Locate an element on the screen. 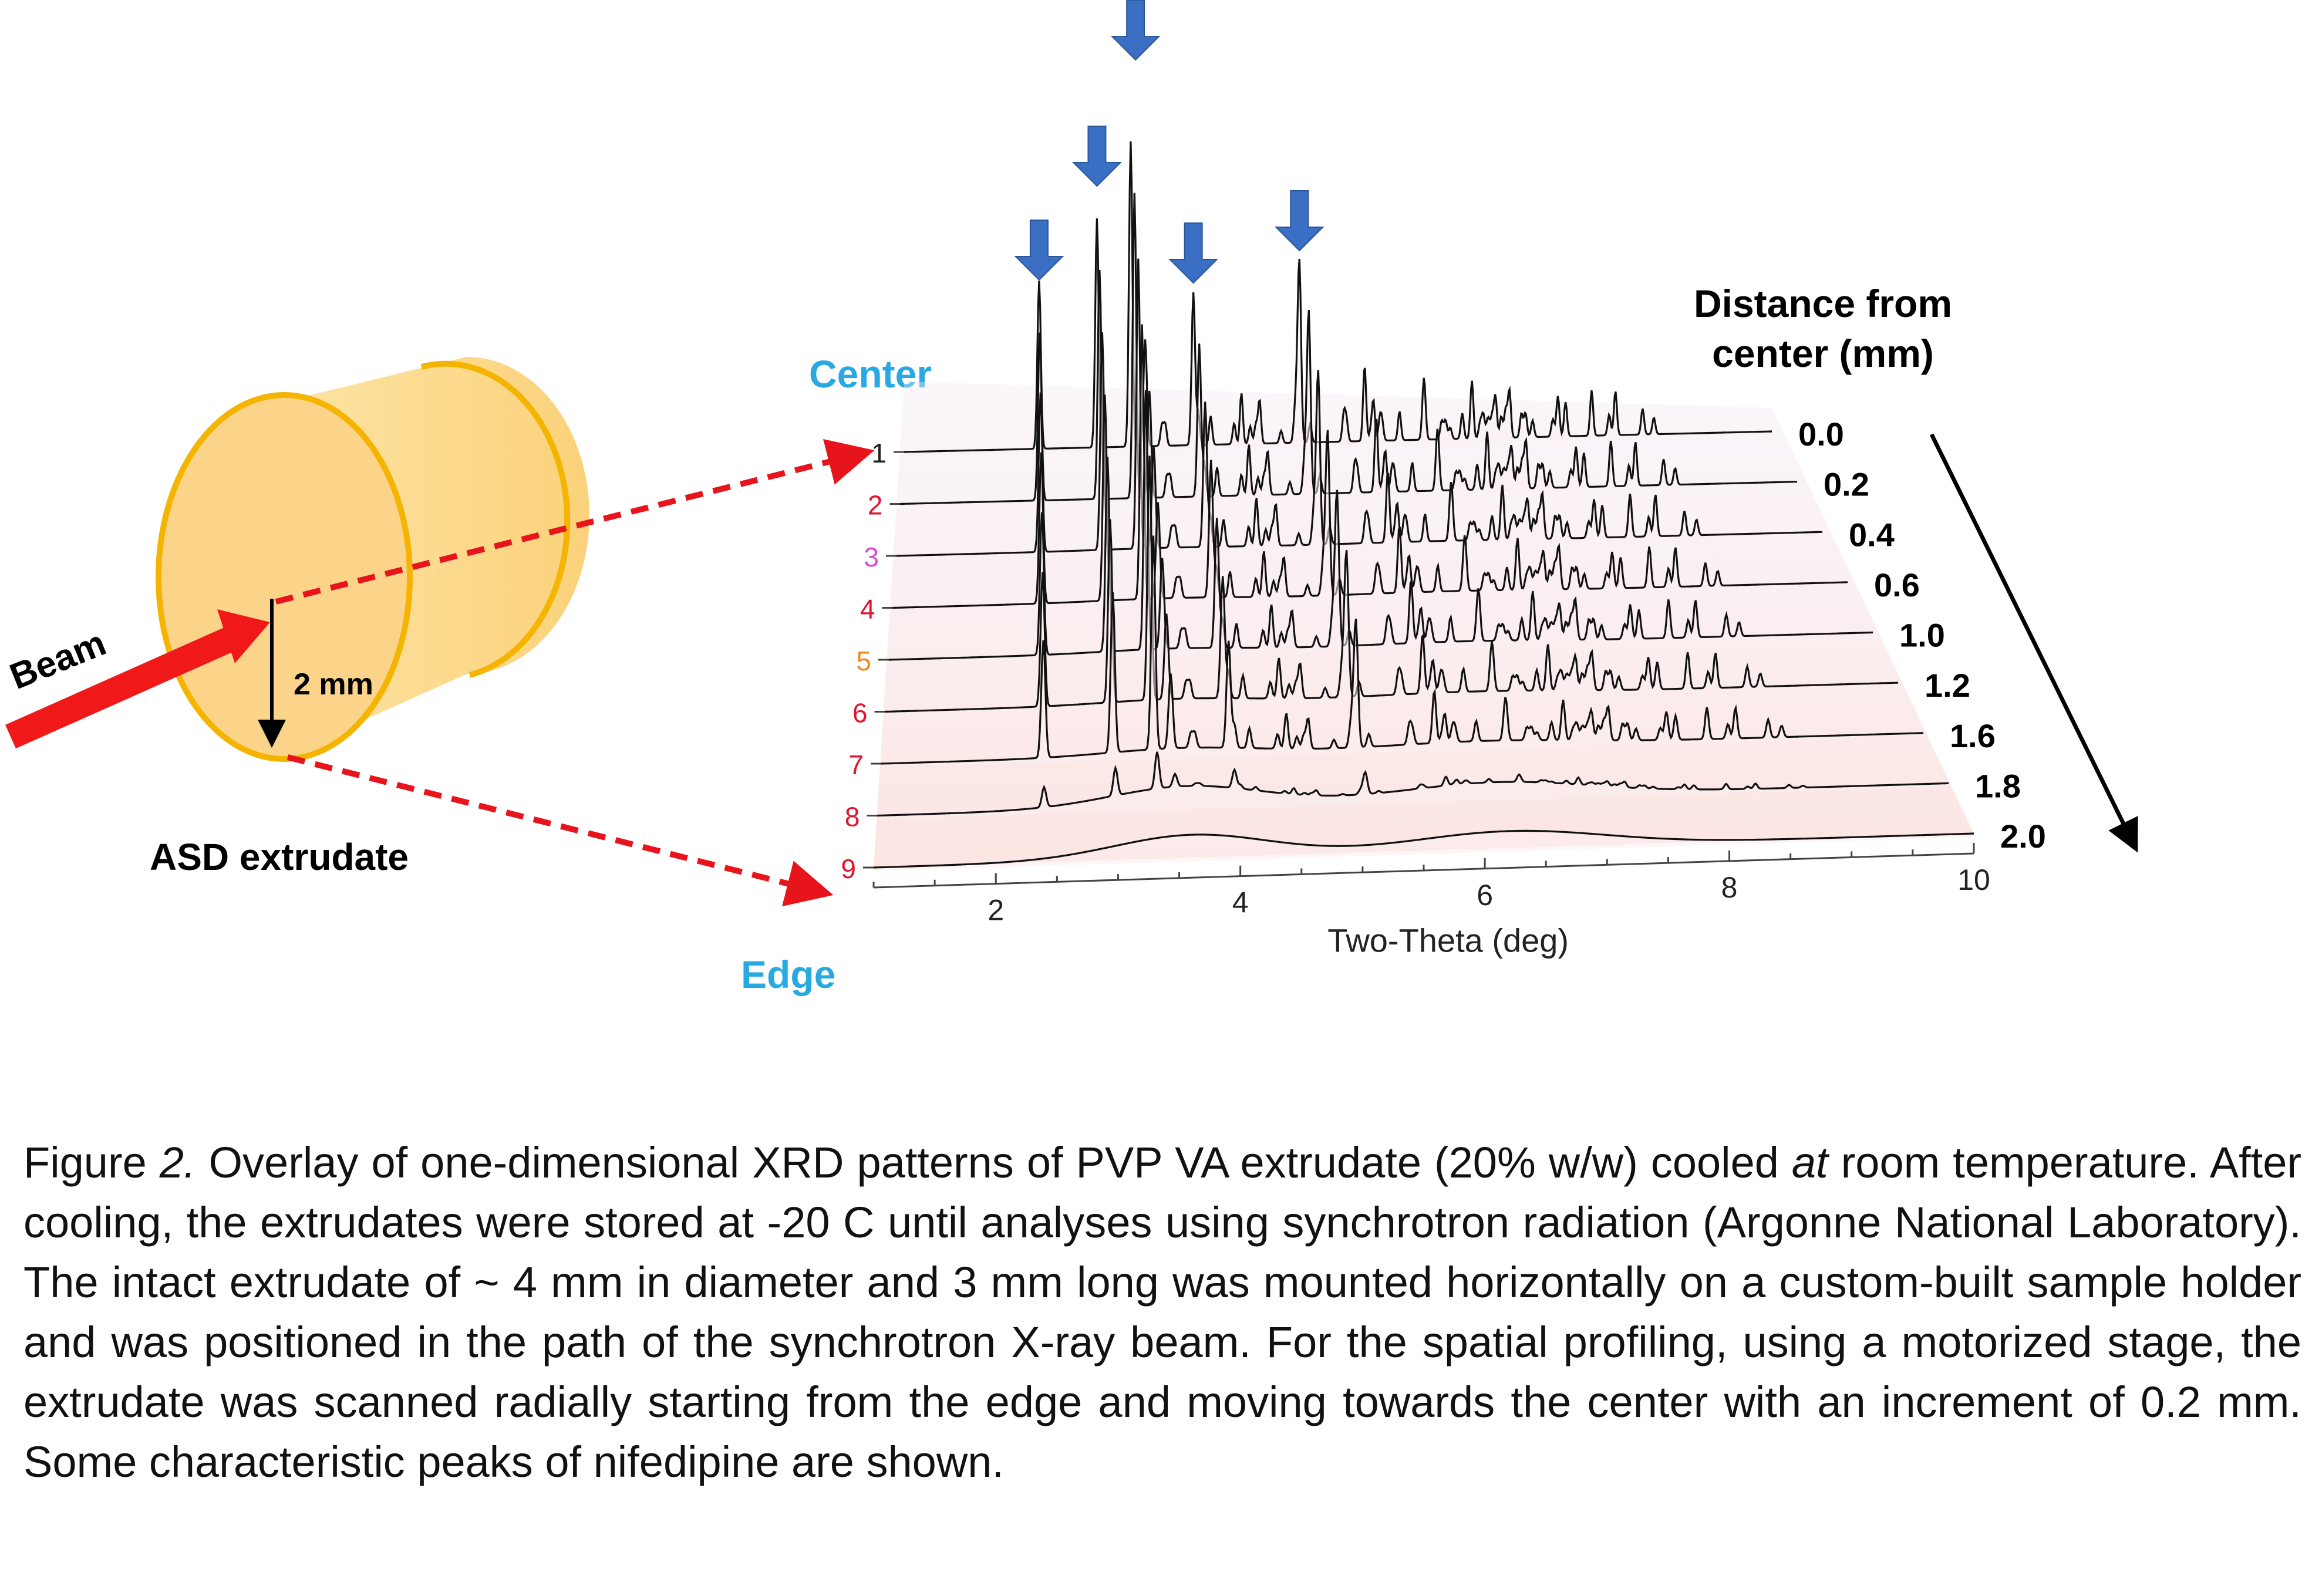 The height and width of the screenshot is (1596, 2312). cylinder-back-rim is located at coordinates (495, 519).